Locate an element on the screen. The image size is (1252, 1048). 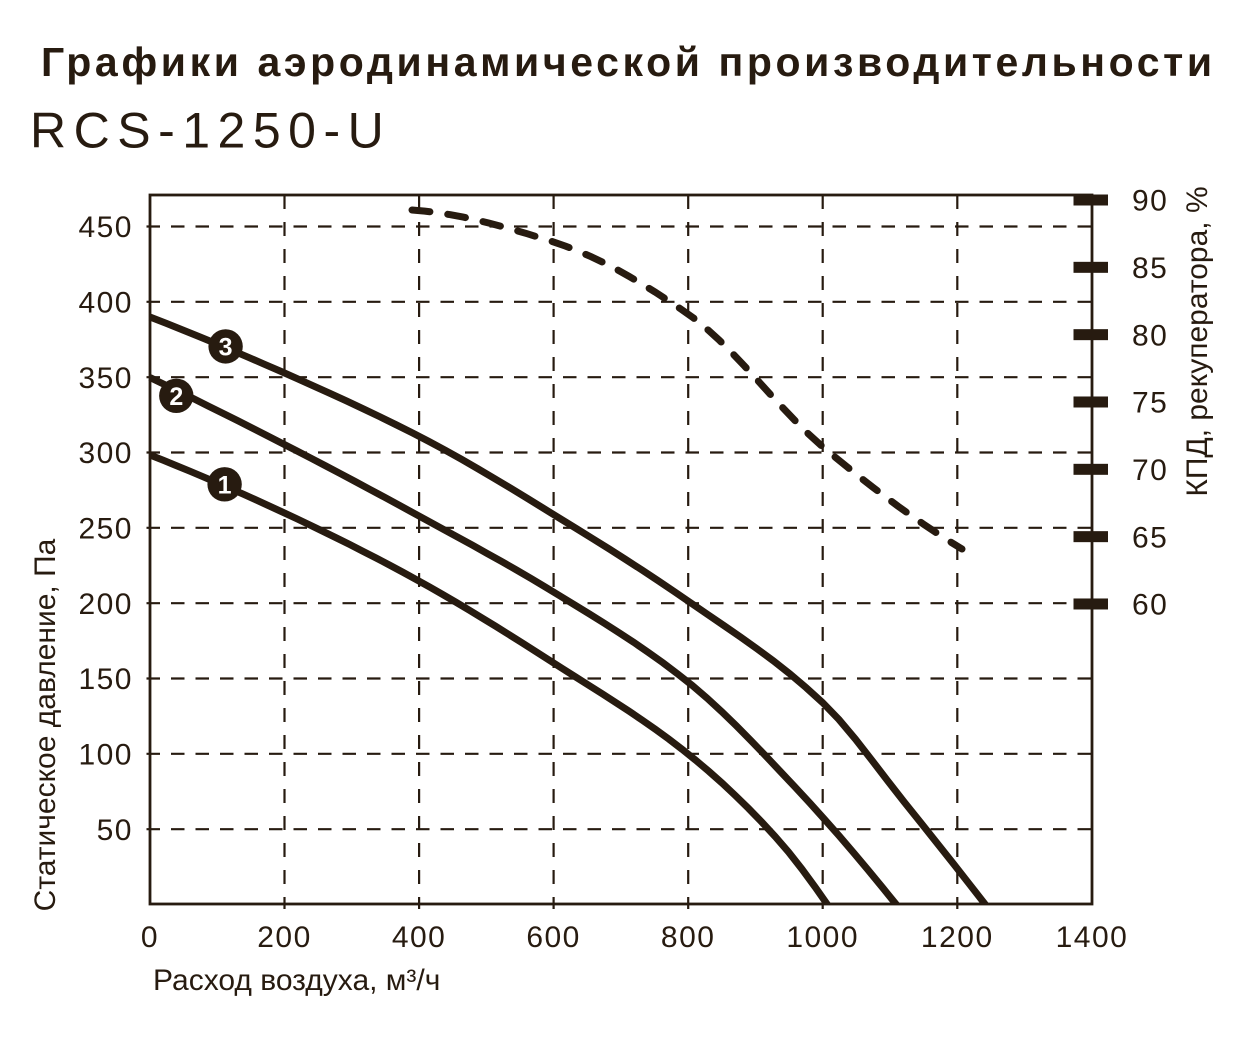
svg-text: 65 is located at coordinates (1150, 537).